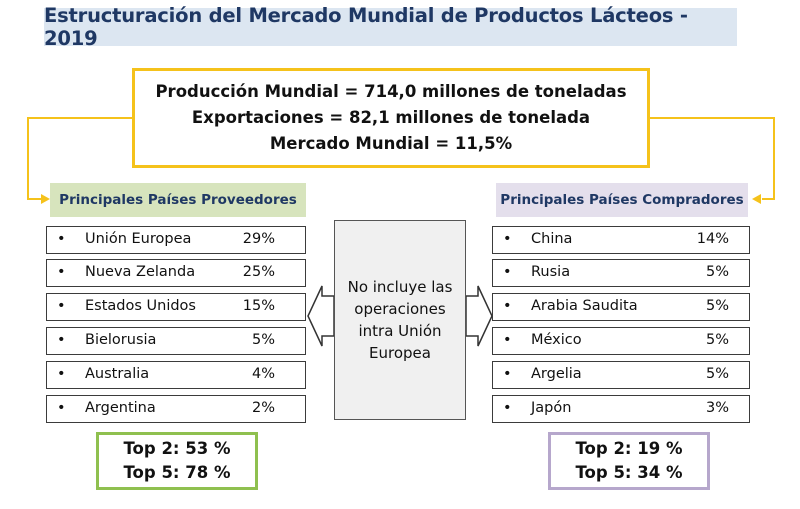 The height and width of the screenshot is (509, 800). Describe the element at coordinates (120, 408) in the screenshot. I see `supplier-country: Argentina` at that location.